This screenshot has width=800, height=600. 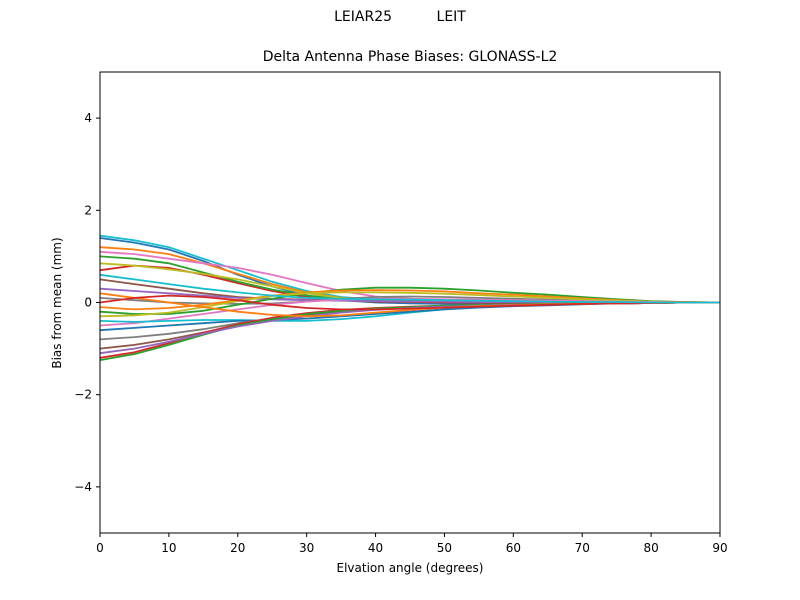 What do you see at coordinates (410, 57) in the screenshot?
I see `chart-title: Delta Antenna Phase Biases: GLONASS-L2` at bounding box center [410, 57].